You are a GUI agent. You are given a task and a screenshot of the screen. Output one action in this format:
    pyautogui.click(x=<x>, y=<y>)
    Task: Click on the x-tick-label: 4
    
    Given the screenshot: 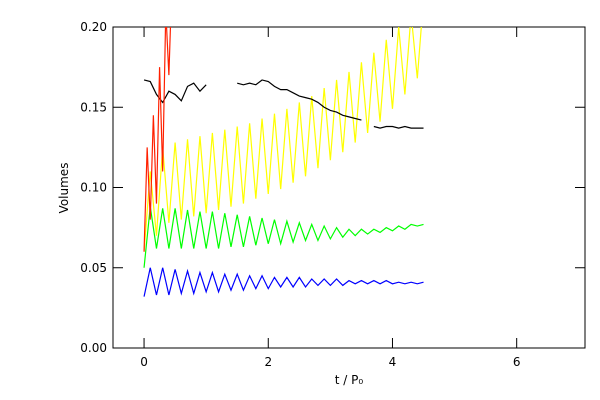 What is the action you would take?
    pyautogui.click(x=393, y=362)
    